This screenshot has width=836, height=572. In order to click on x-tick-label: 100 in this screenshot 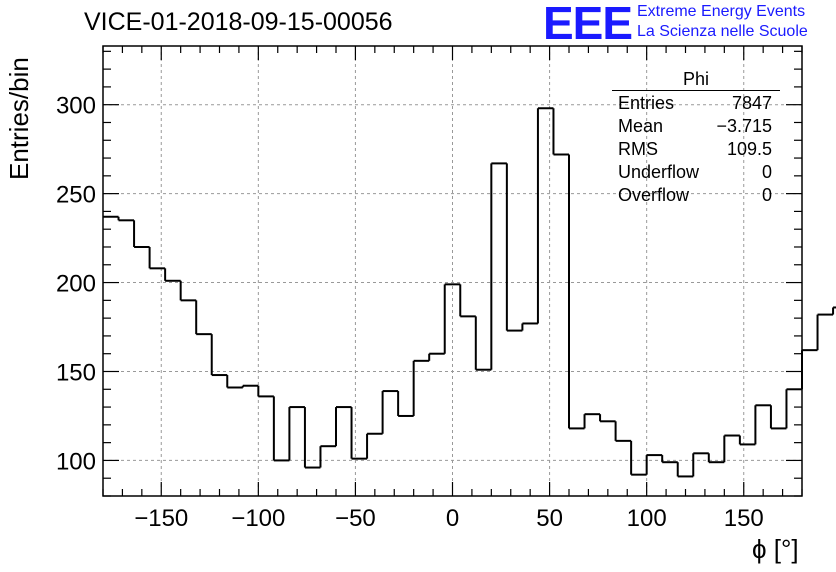, I will do `click(647, 518)`.